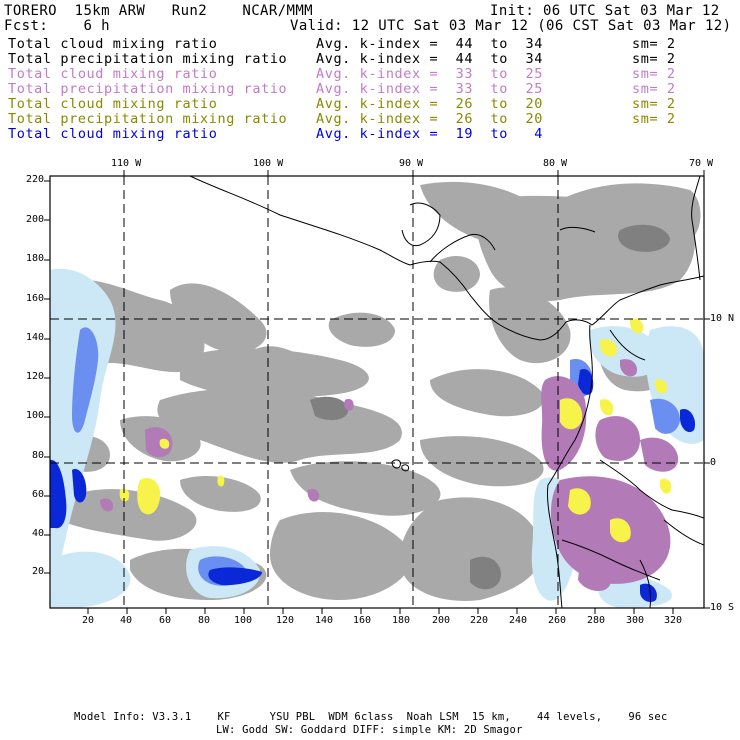  Describe the element at coordinates (243, 620) in the screenshot. I see `x-tick-label: 100` at that location.